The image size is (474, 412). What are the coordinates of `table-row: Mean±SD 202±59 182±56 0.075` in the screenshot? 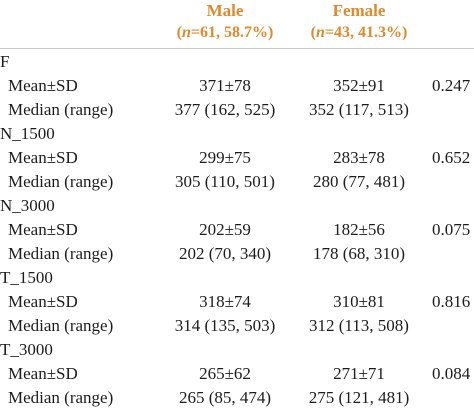 It's located at (237, 230).